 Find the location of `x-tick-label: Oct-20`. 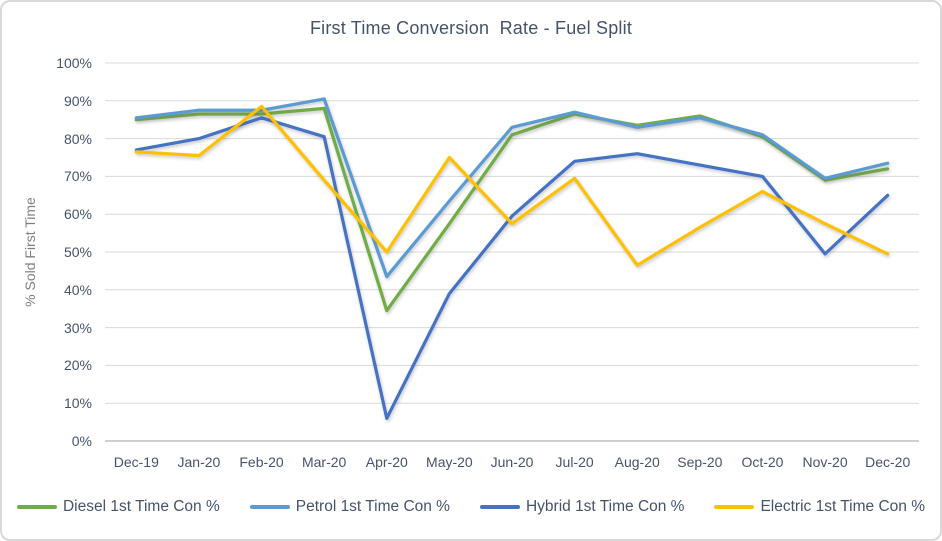

x-tick-label: Oct-20 is located at coordinates (762, 462).